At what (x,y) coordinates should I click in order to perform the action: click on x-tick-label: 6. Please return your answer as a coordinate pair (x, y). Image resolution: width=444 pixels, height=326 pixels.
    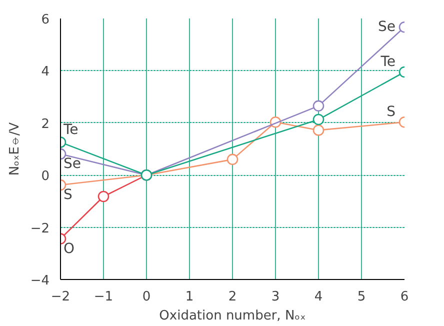
    Looking at the image, I should click on (404, 297).